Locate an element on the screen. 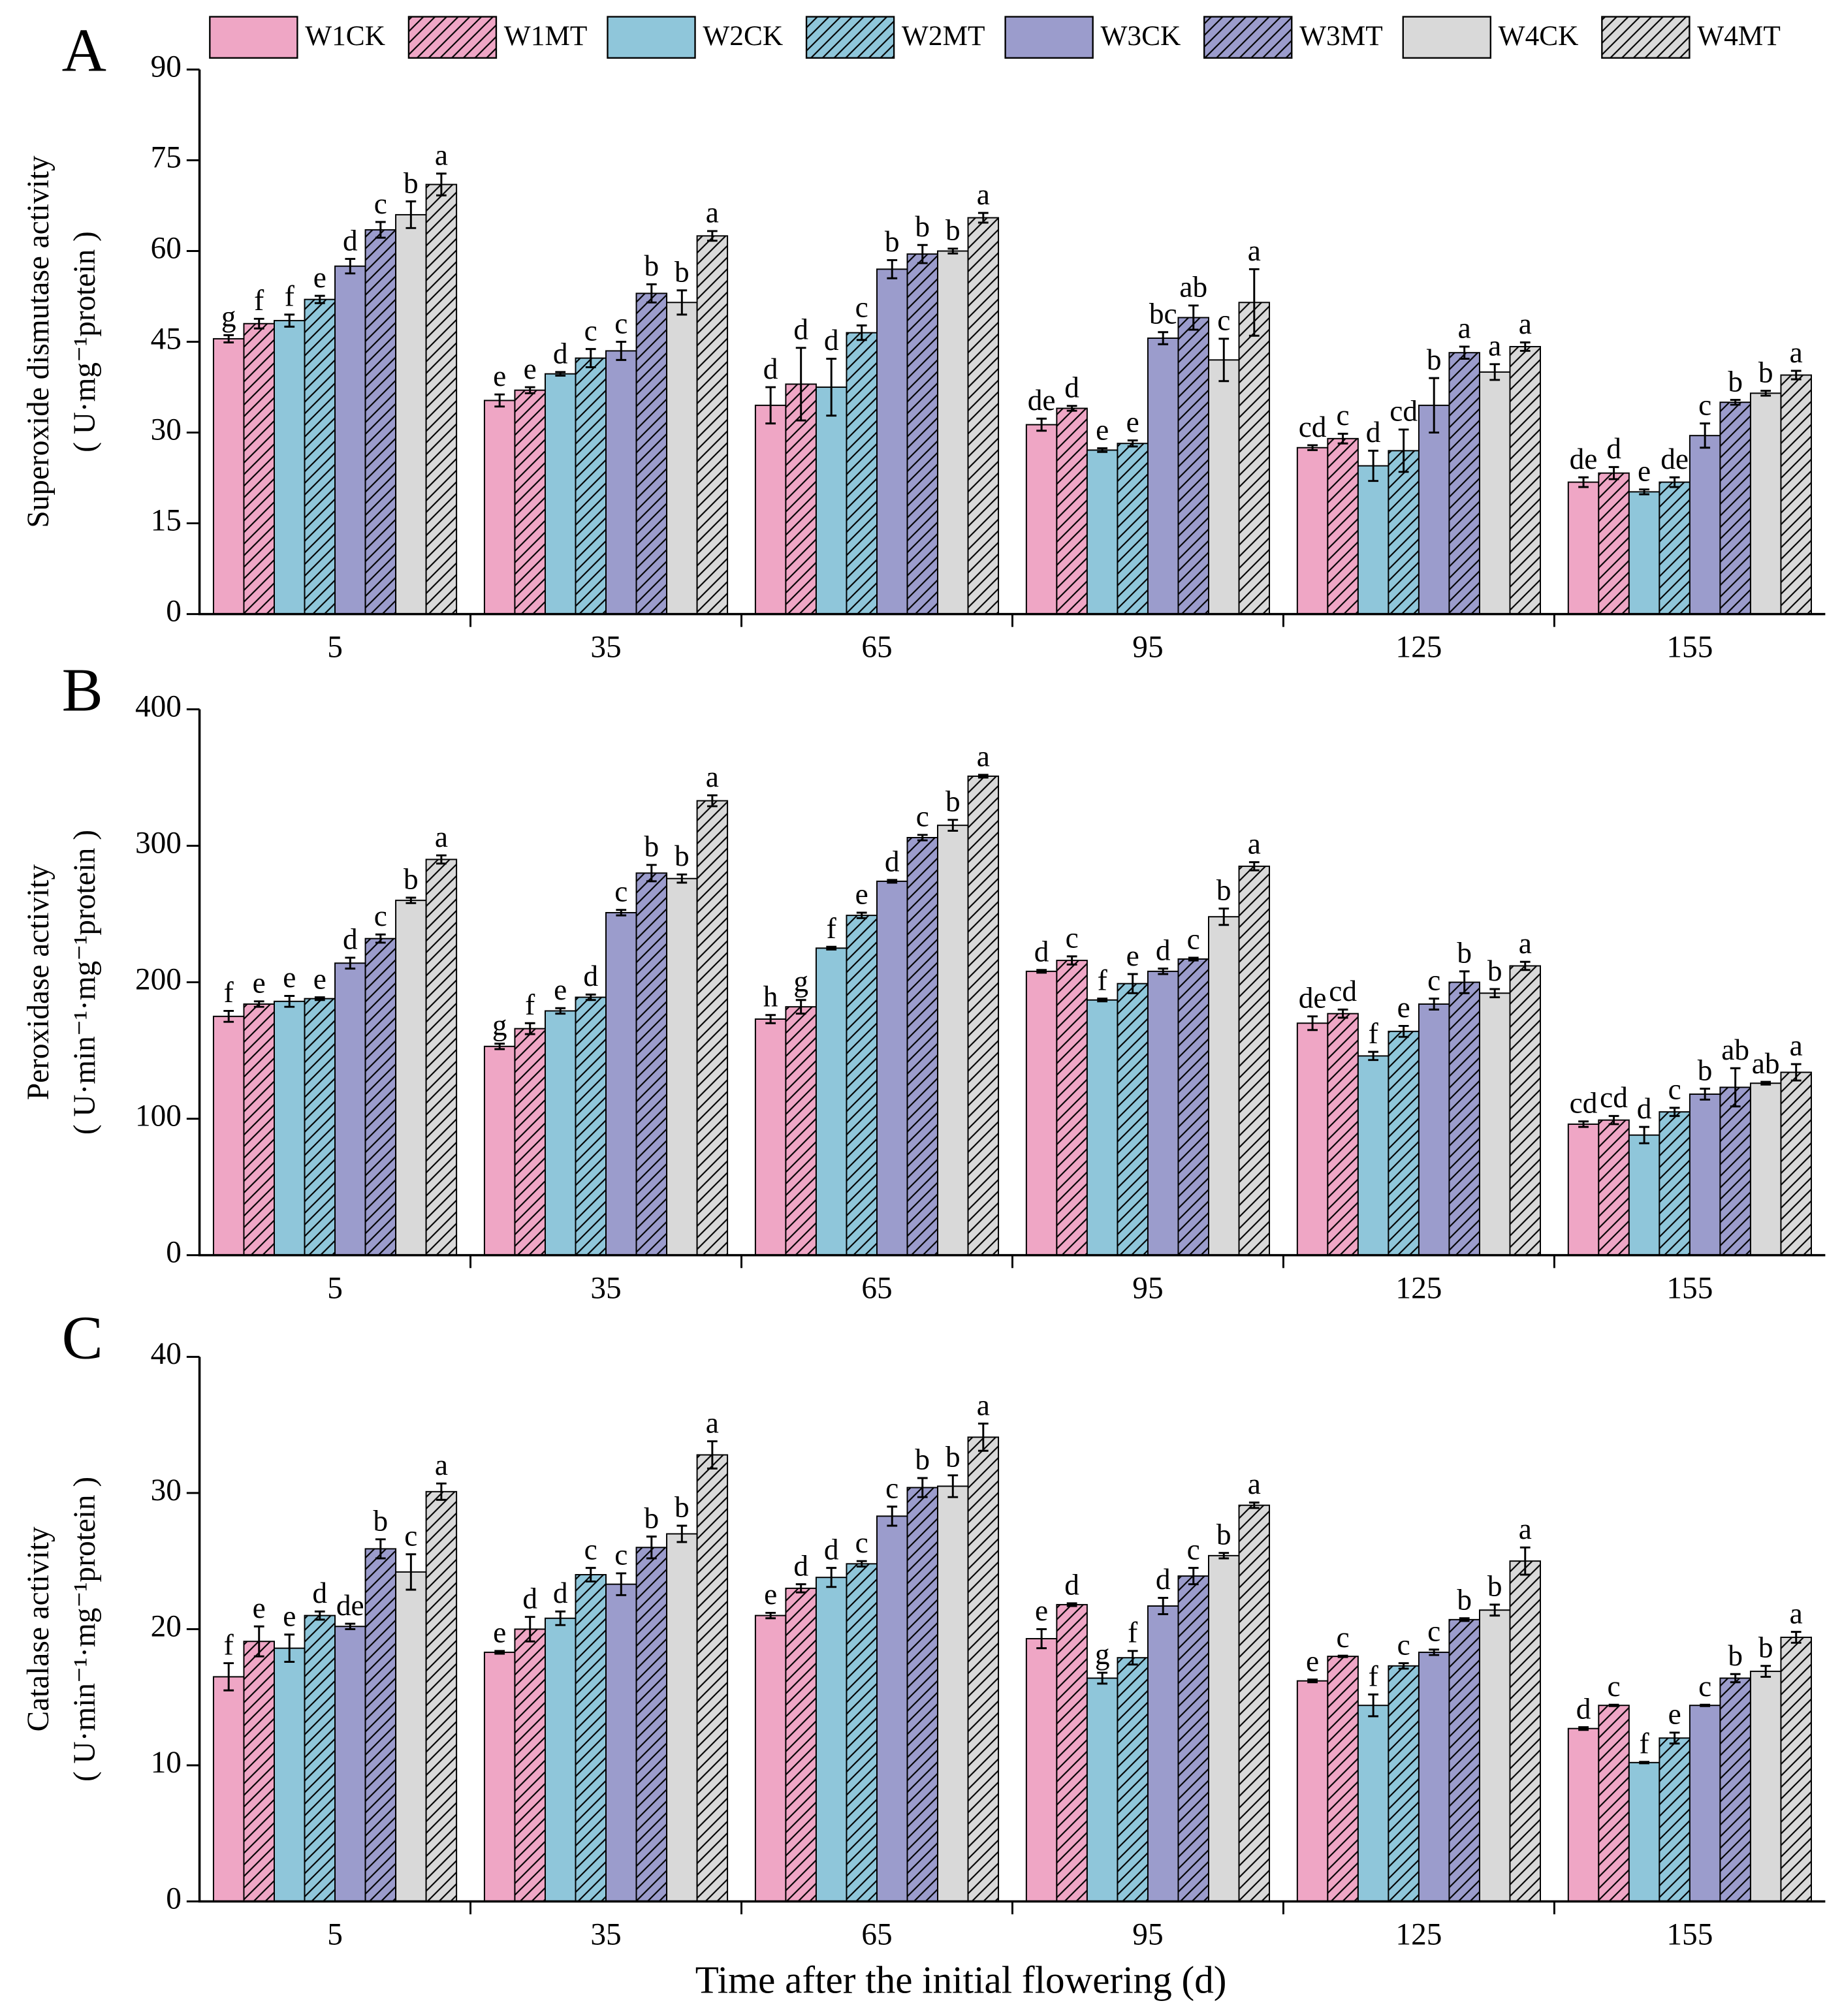 This screenshot has height=2016, width=1842. y-tick-label: 0 is located at coordinates (174, 1898).